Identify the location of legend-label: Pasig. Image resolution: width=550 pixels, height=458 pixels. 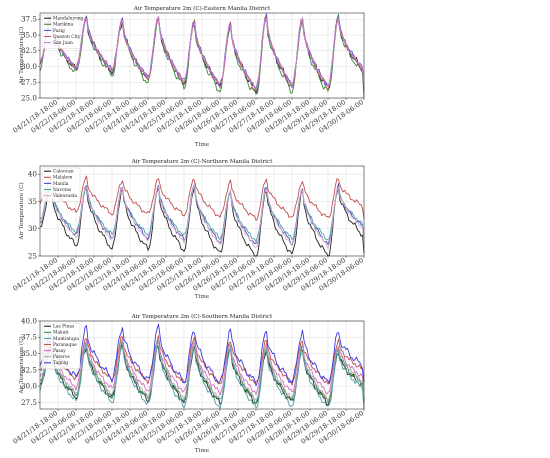
(59, 31).